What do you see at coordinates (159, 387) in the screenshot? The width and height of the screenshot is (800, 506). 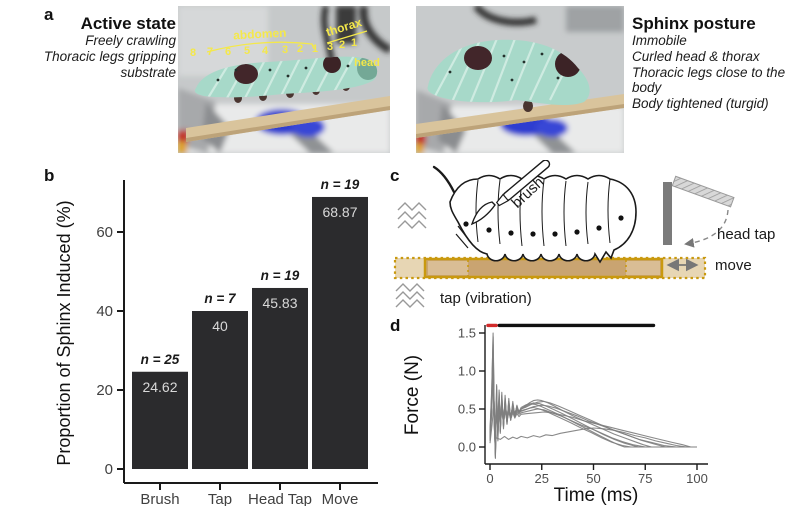 I see `bar-value-label: 24.62` at bounding box center [159, 387].